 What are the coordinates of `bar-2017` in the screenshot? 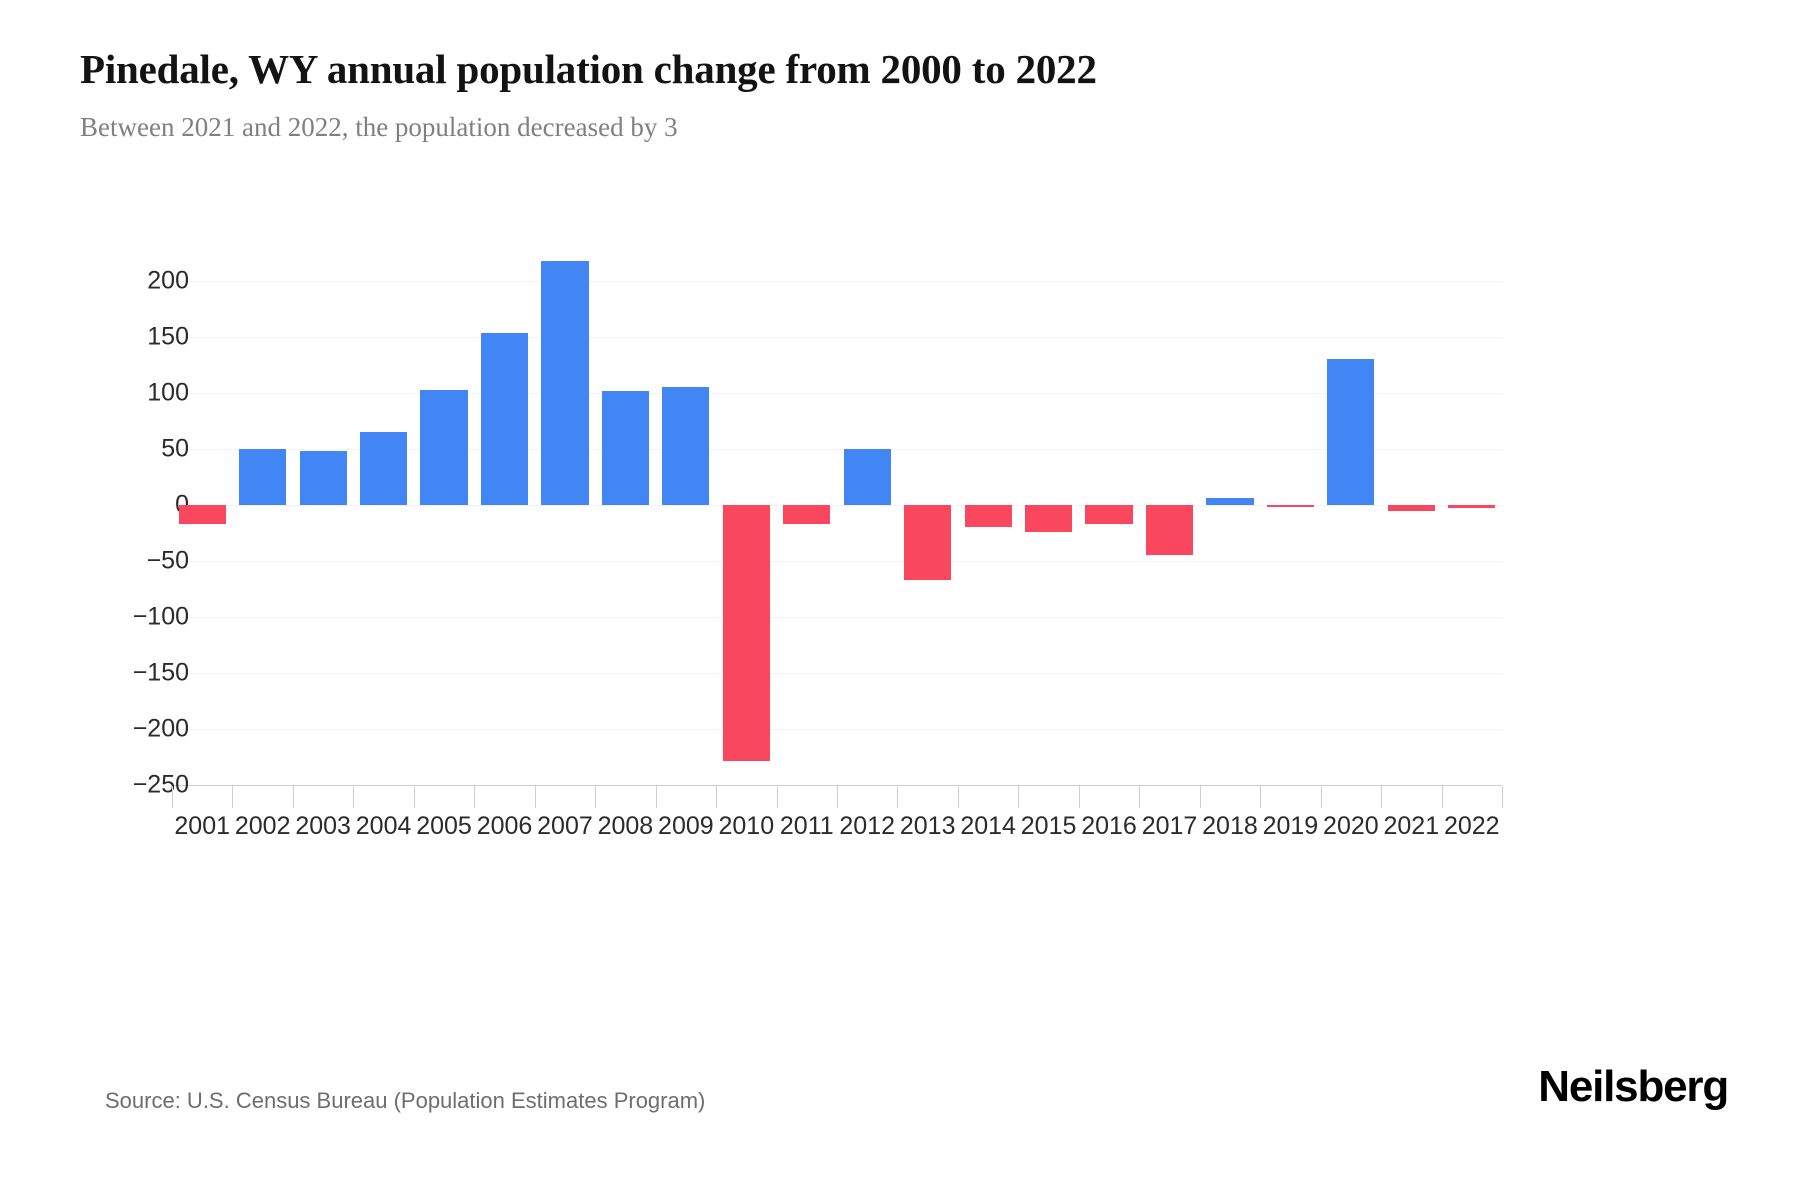 It's located at (1169, 530).